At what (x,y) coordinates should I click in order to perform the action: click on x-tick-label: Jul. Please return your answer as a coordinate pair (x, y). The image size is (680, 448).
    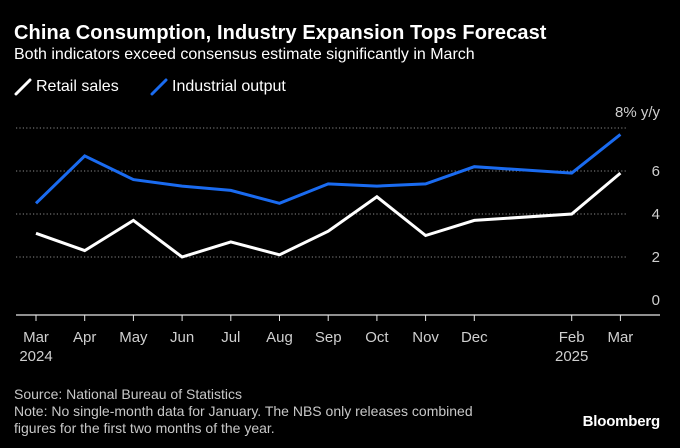
    Looking at the image, I should click on (230, 337).